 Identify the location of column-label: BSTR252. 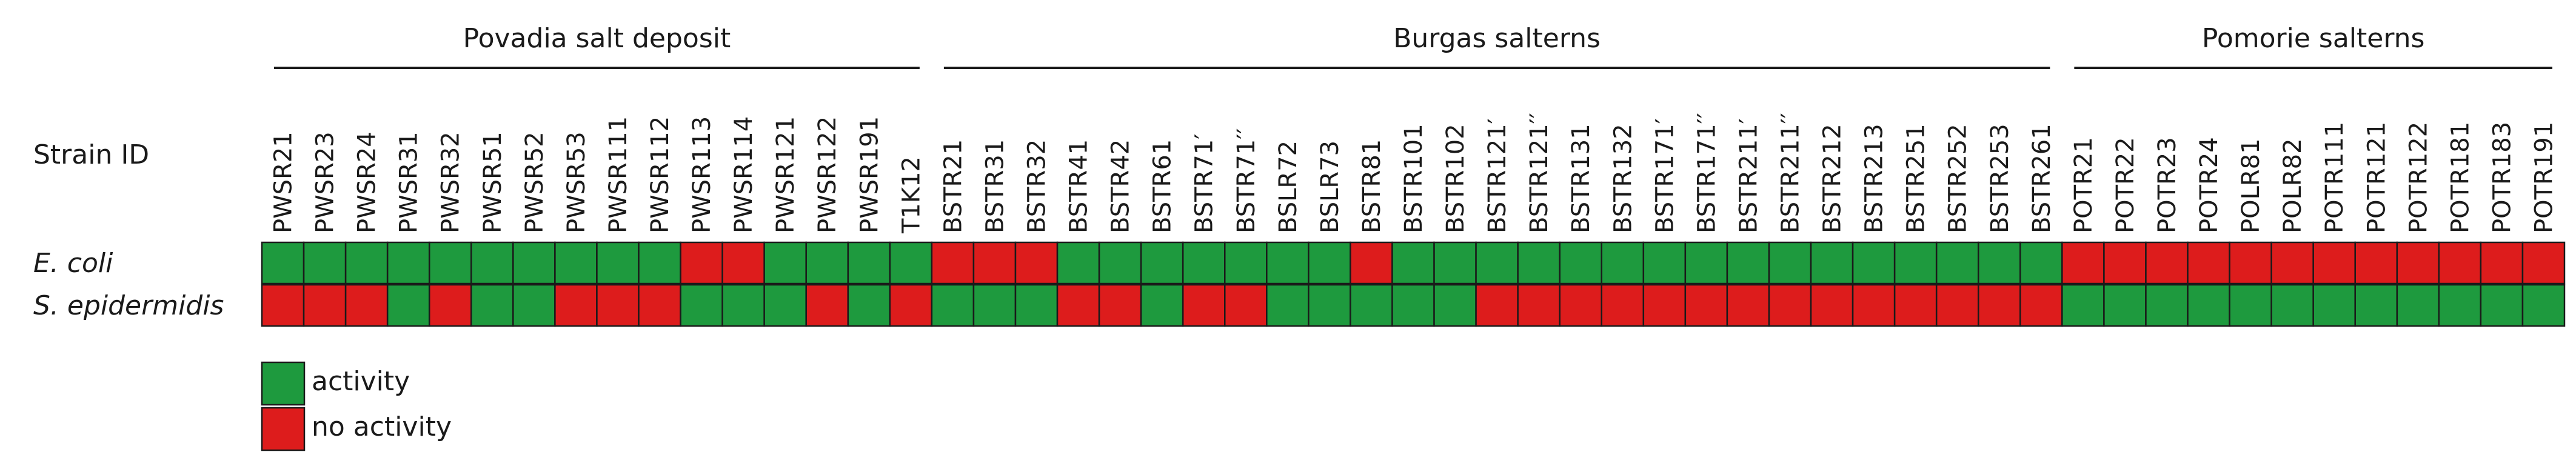
(1958, 178).